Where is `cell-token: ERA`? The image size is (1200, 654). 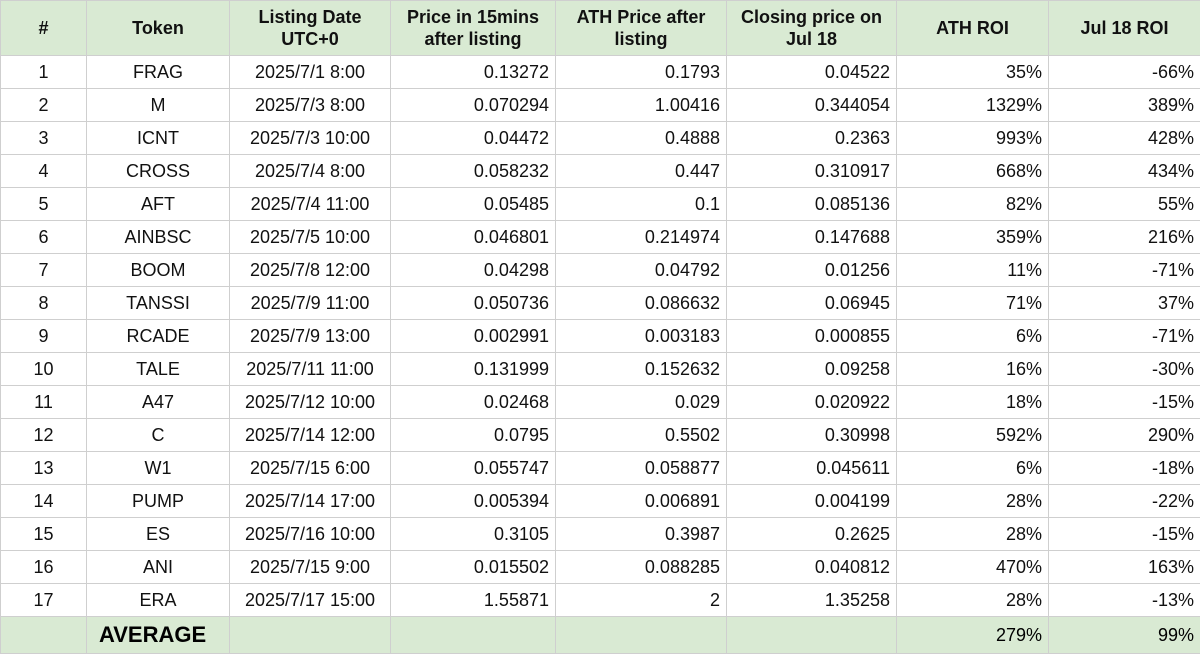
cell-token: ERA is located at coordinates (158, 600).